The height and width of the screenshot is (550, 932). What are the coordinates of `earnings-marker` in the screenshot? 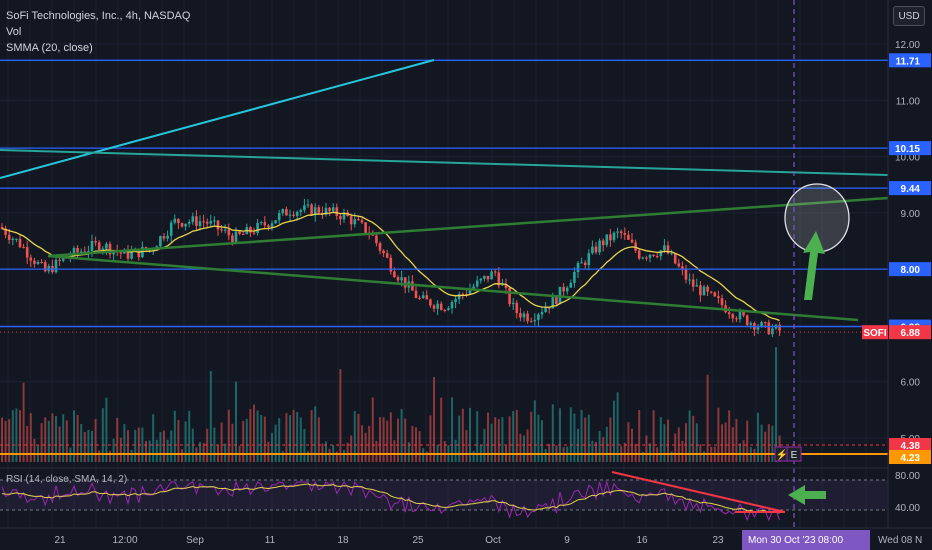 It's located at (794, 454).